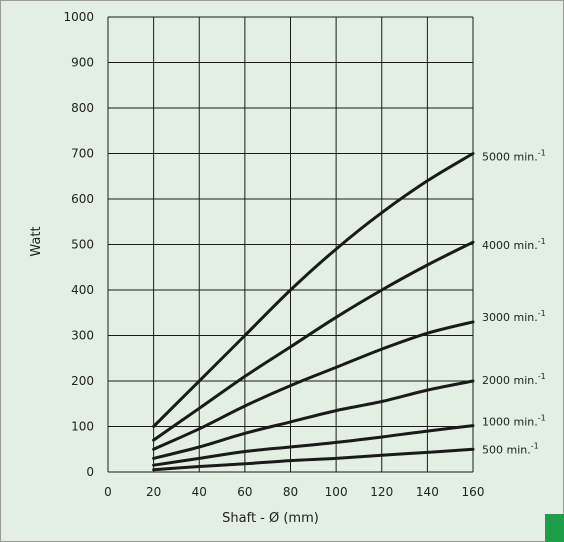 The height and width of the screenshot is (542, 564). I want to click on x-tick-label: 0, so click(108, 492).